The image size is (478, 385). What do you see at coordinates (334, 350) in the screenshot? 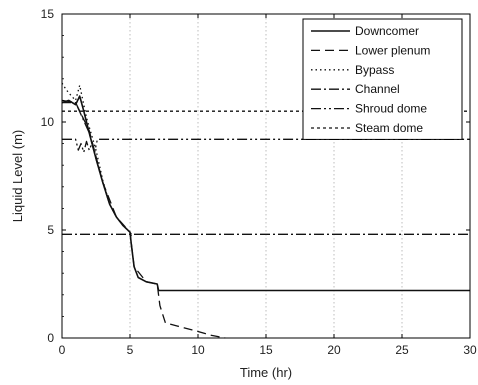
I see `x-tick-label-4: 20` at bounding box center [334, 350].